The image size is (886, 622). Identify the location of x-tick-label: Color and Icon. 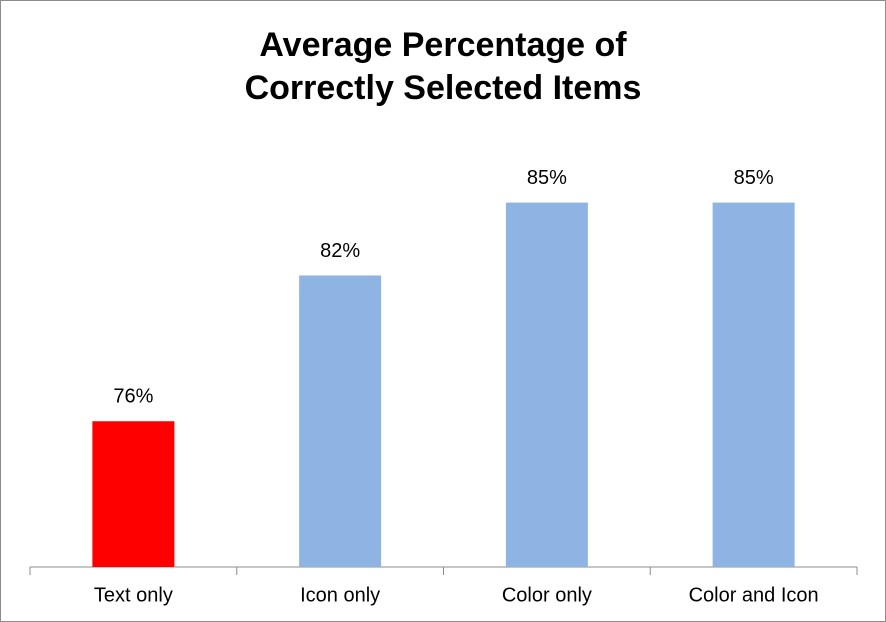
(754, 595).